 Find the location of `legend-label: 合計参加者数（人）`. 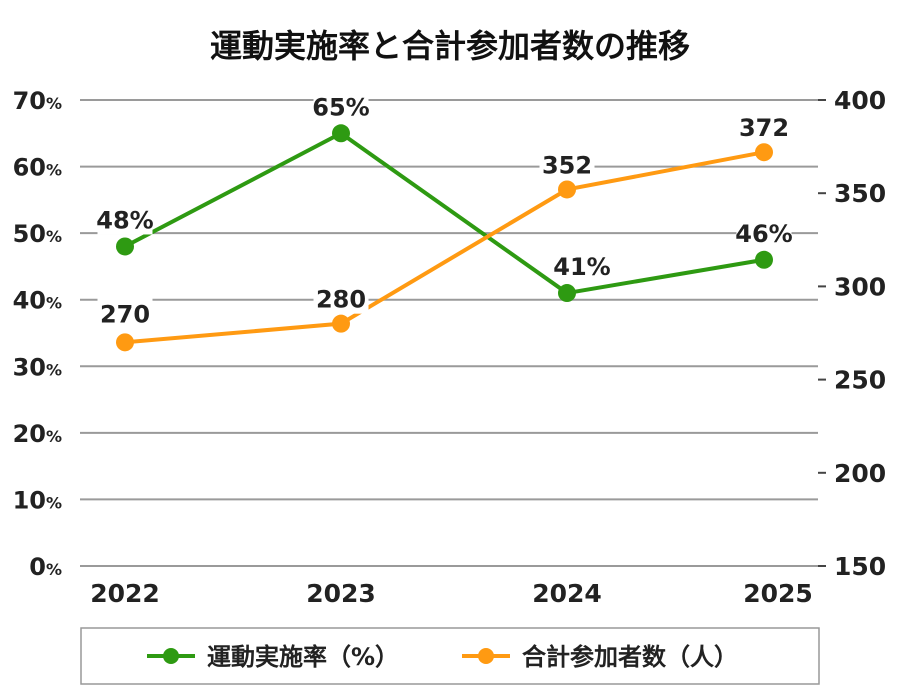

legend-label: 合計参加者数（人） is located at coordinates (630, 657).